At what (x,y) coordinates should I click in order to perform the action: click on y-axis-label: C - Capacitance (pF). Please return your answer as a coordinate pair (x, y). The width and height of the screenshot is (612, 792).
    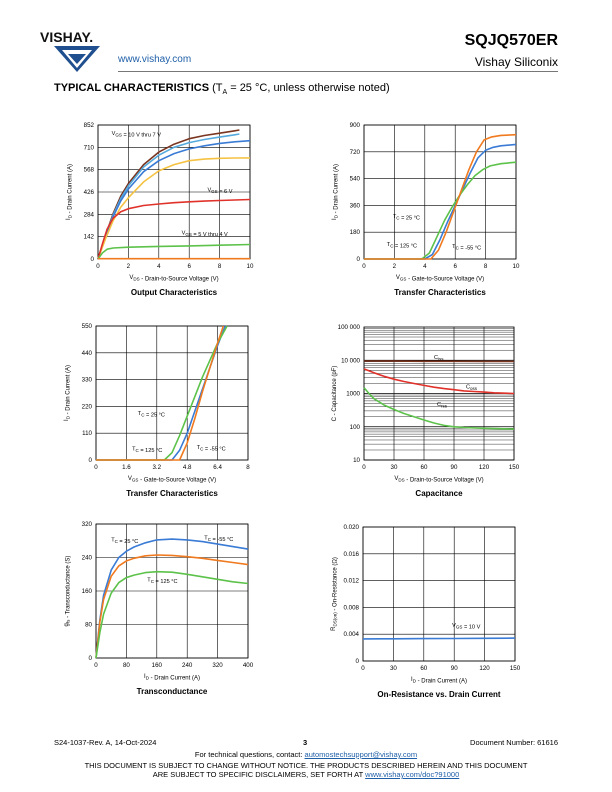
    Looking at the image, I should click on (335, 394).